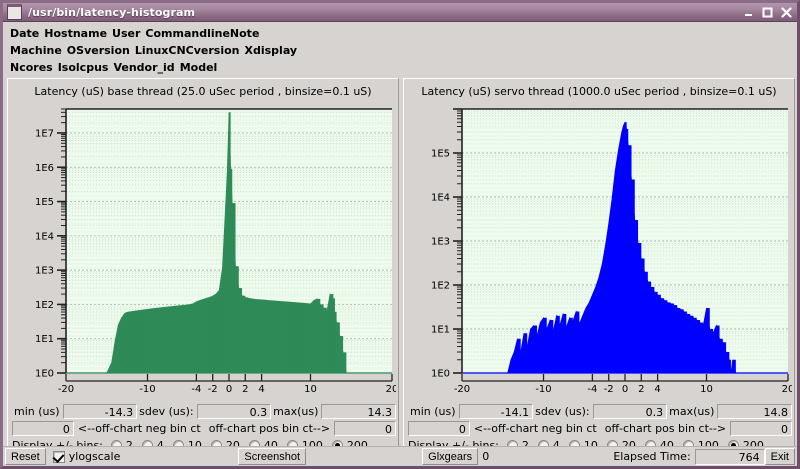 The image size is (800, 469). I want to click on negbin-label-servo: <--off-chart neg bin ct, so click(535, 428).